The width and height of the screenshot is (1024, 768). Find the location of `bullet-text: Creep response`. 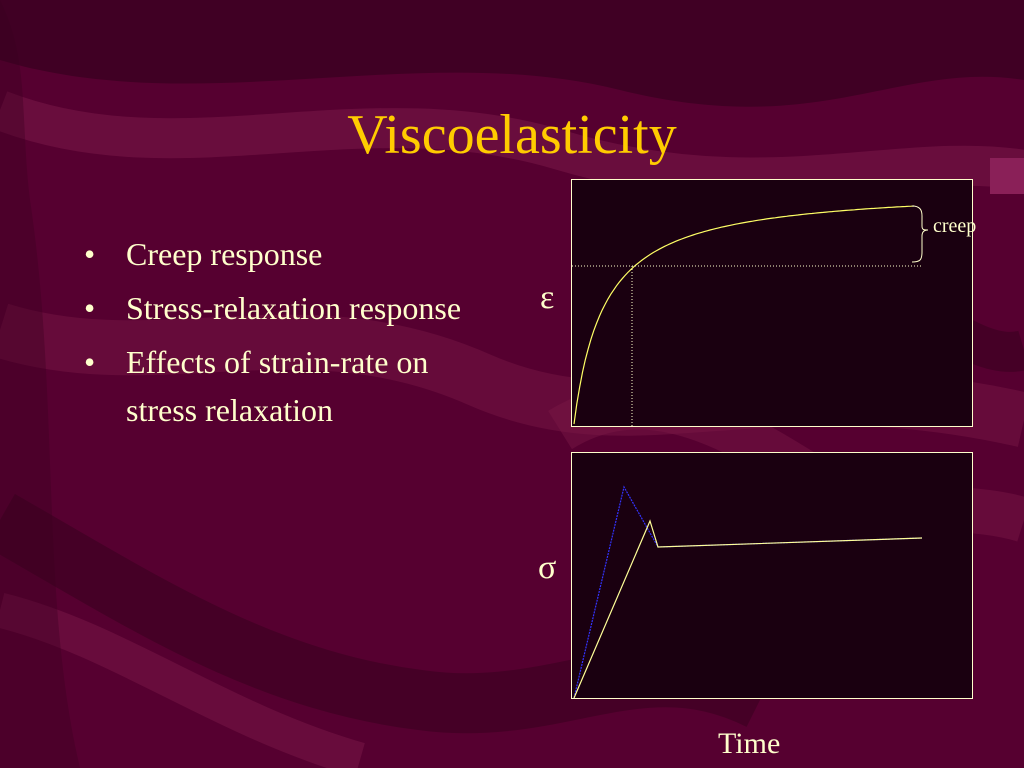

bullet-text: Creep response is located at coordinates (224, 254).